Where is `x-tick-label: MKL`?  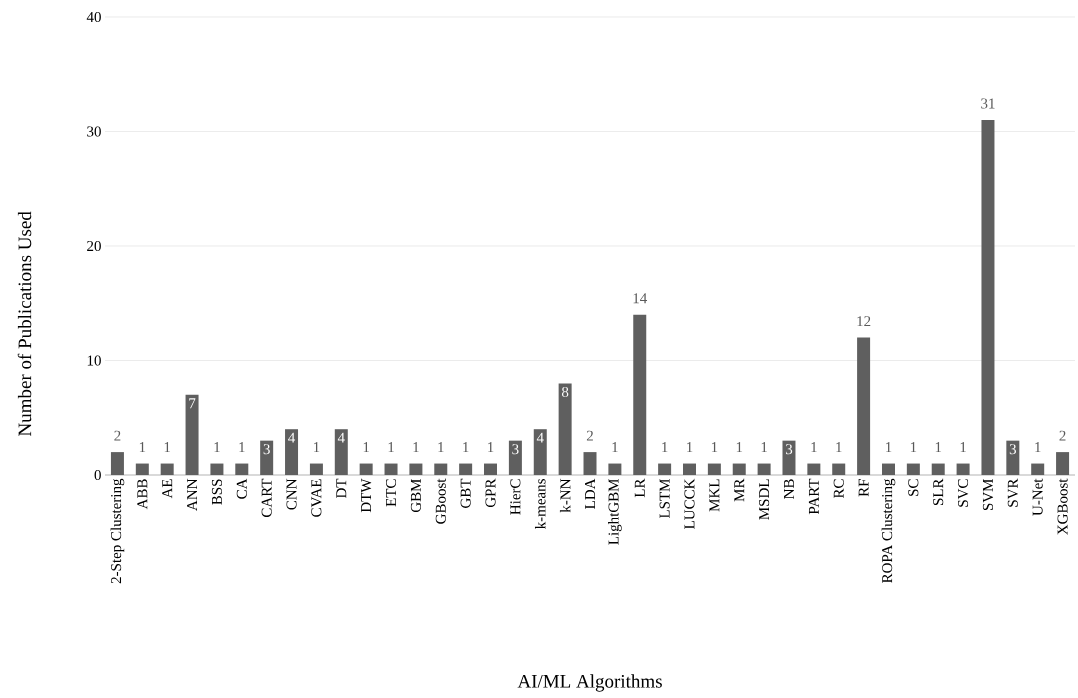 x-tick-label: MKL is located at coordinates (714, 495).